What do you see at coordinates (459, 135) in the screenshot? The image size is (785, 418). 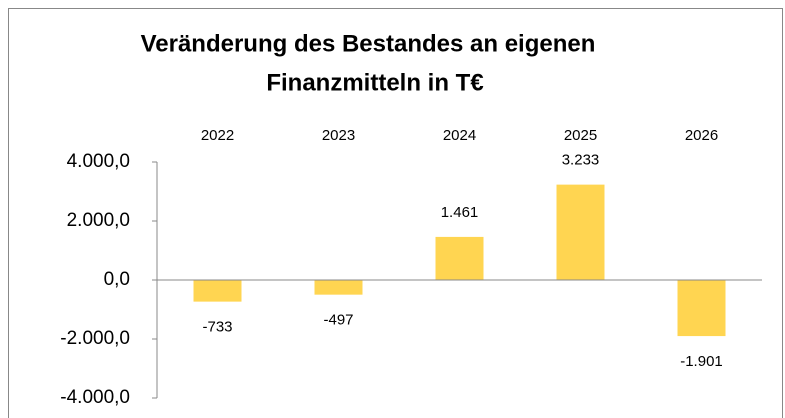 I see `x-tick-label: 2024` at bounding box center [459, 135].